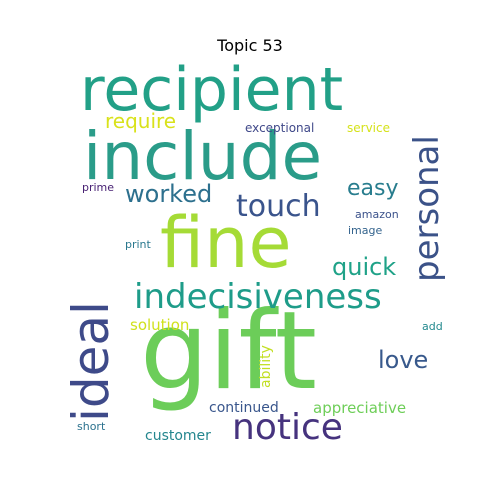  What do you see at coordinates (226, 243) in the screenshot?
I see `word-fine: fine` at bounding box center [226, 243].